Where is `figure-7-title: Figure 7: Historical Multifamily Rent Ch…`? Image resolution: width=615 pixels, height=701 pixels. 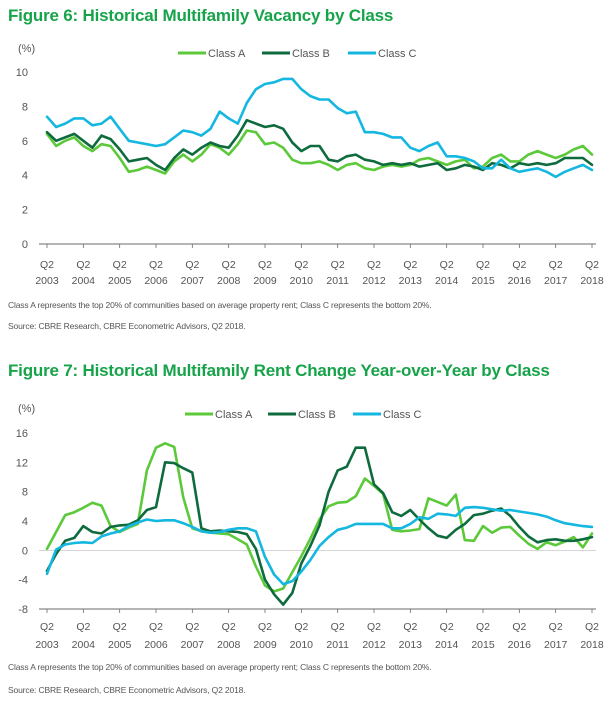 figure-7-title: Figure 7: Historical Multifamily Rent Ch… is located at coordinates (279, 370).